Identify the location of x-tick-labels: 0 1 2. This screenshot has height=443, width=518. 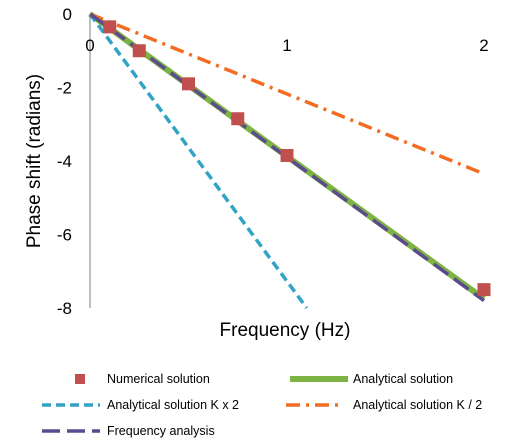
(286, 45).